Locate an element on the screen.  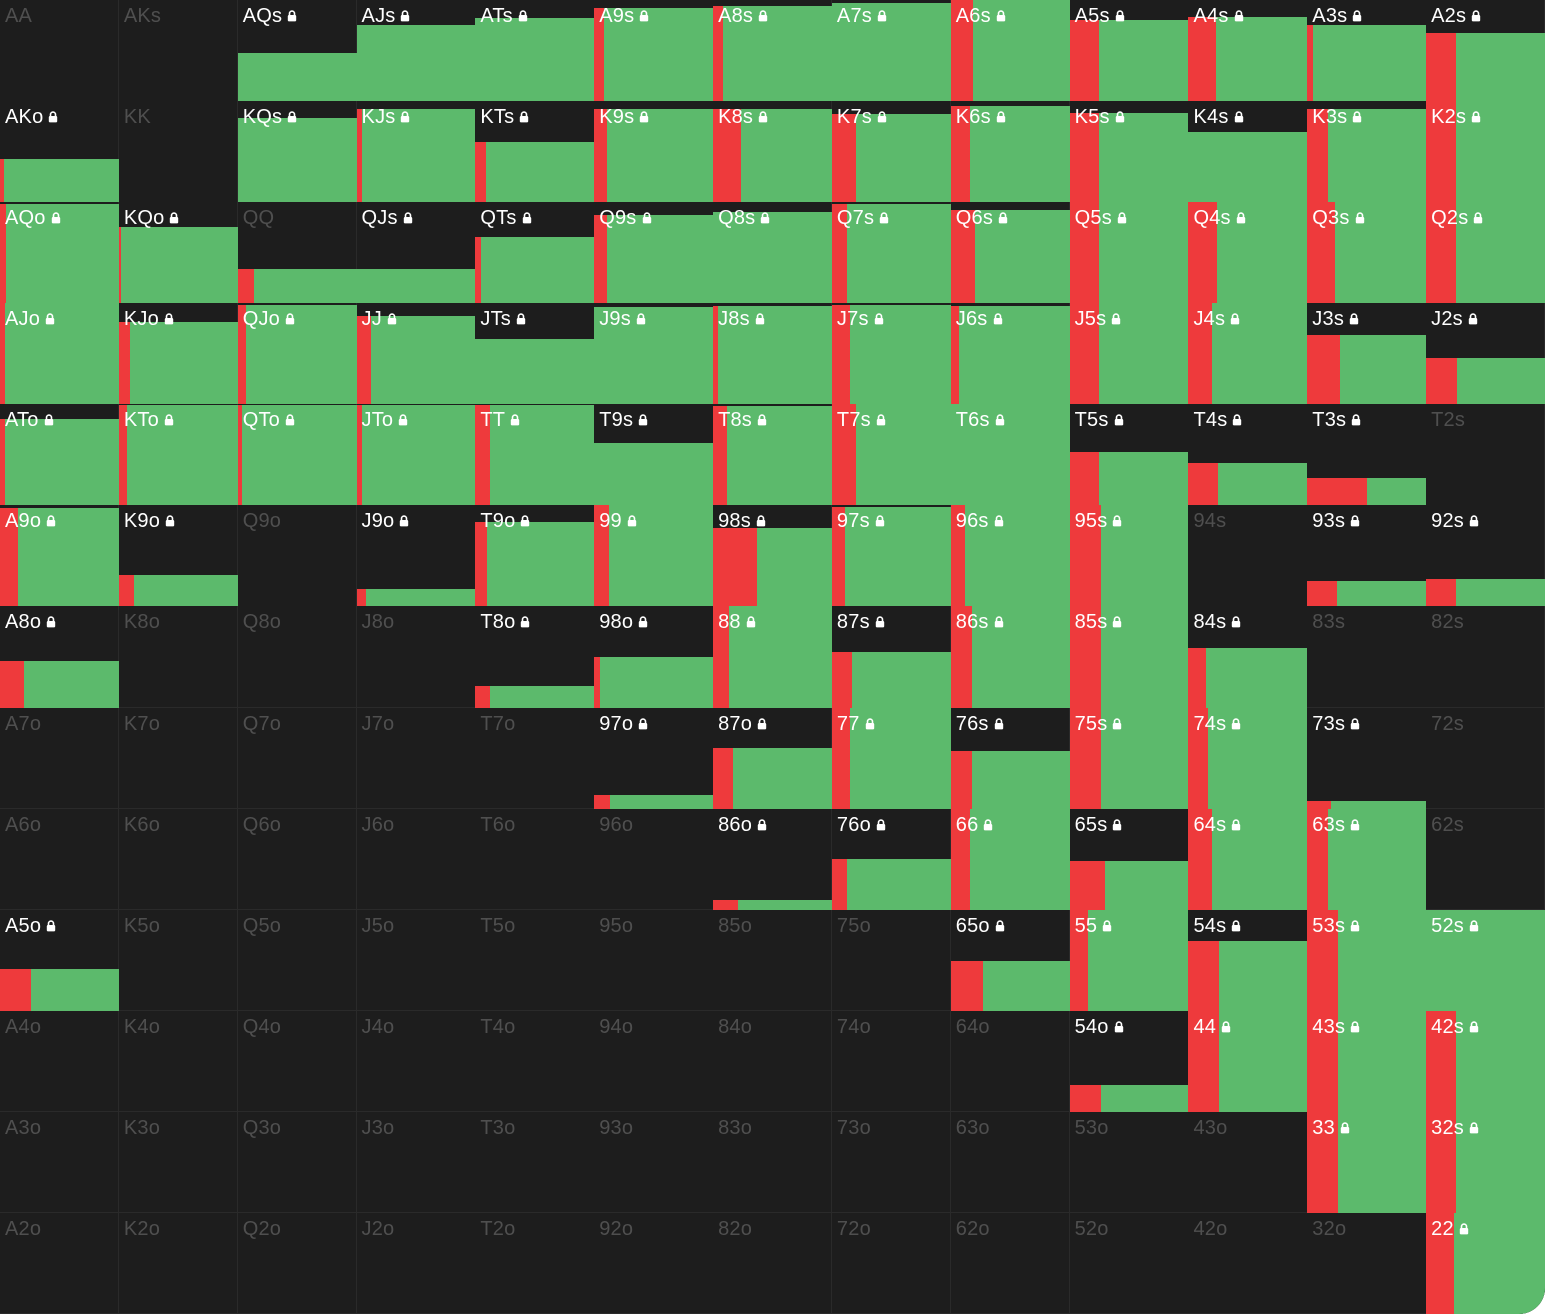
hand-cell-K9o: K9o is located at coordinates (178, 556).